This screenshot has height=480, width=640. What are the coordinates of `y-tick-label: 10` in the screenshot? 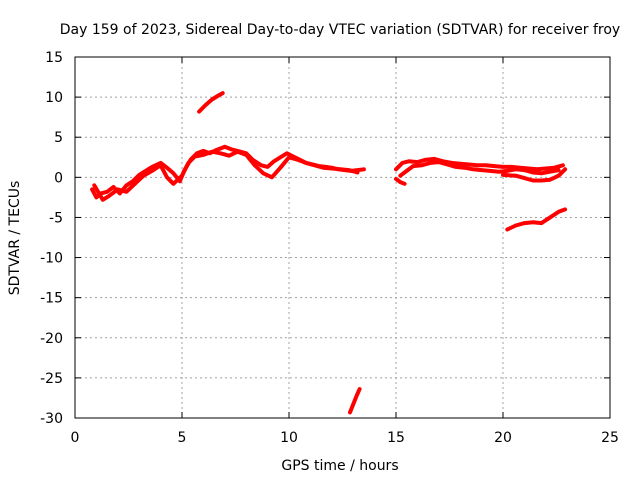 It's located at (54, 98).